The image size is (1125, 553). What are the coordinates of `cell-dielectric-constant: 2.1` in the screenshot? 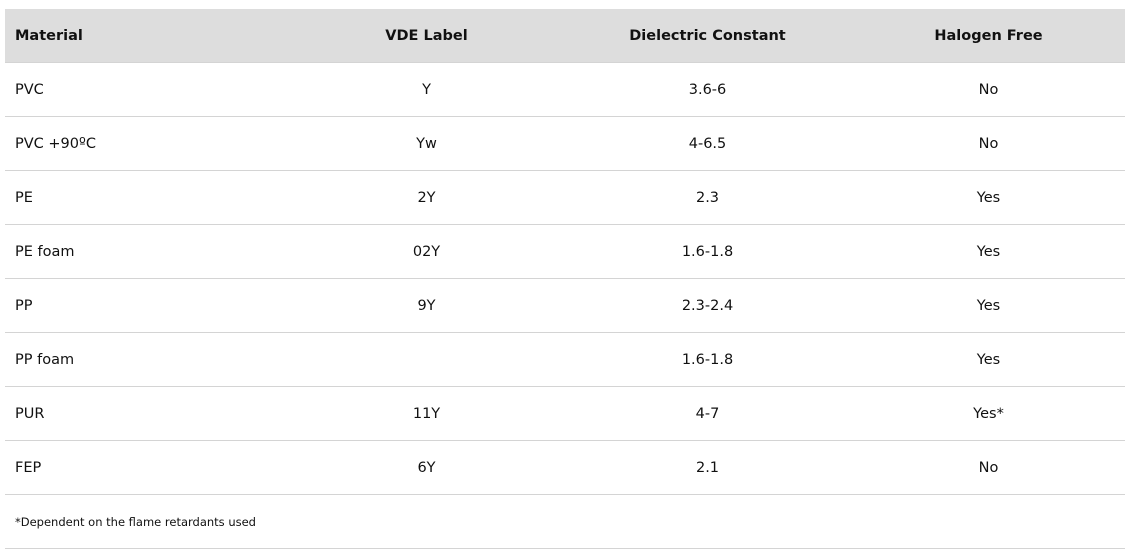 It's located at (707, 467).